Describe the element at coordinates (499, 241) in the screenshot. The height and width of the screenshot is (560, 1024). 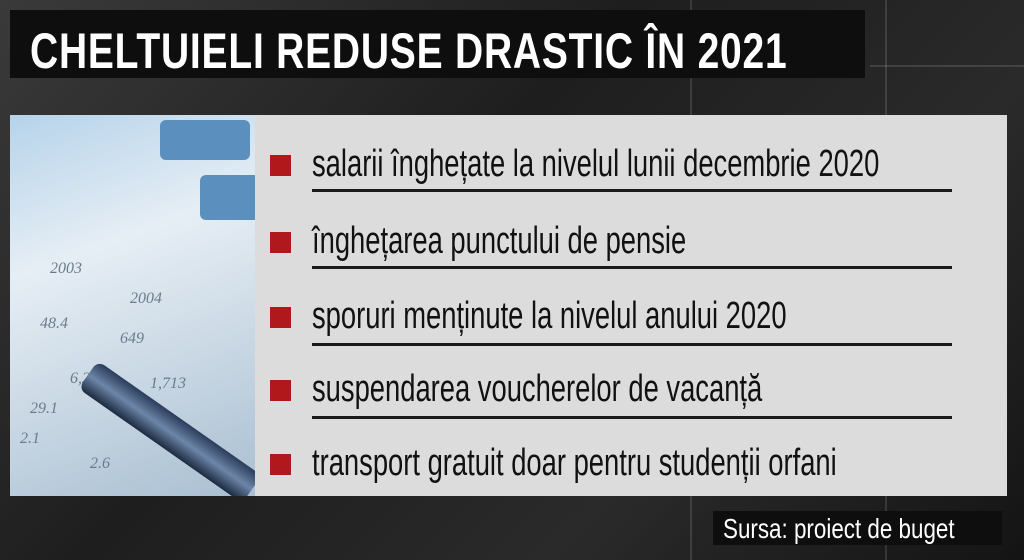
I see `list-item-text: înghețarea punctului de pensie` at that location.